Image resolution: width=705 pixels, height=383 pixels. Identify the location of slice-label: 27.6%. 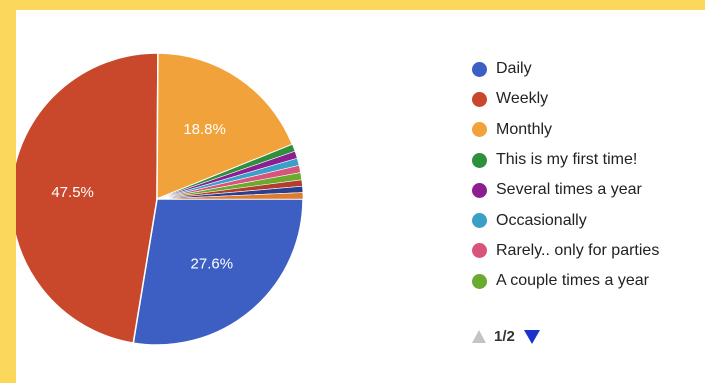
(212, 264).